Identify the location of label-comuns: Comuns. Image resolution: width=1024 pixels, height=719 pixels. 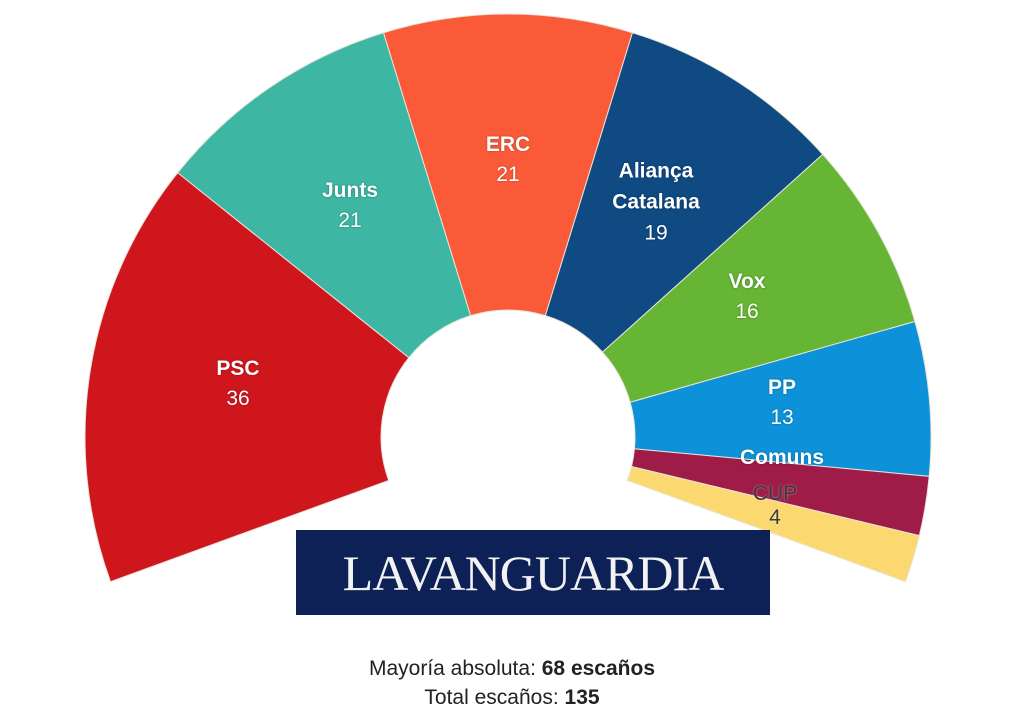
(782, 458).